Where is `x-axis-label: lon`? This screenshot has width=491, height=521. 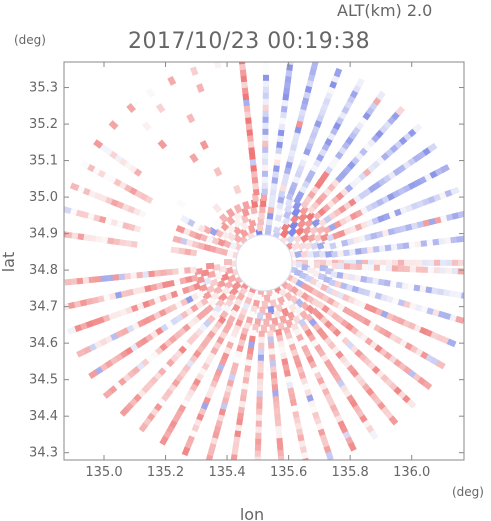
x-axis-label: lon is located at coordinates (252, 513).